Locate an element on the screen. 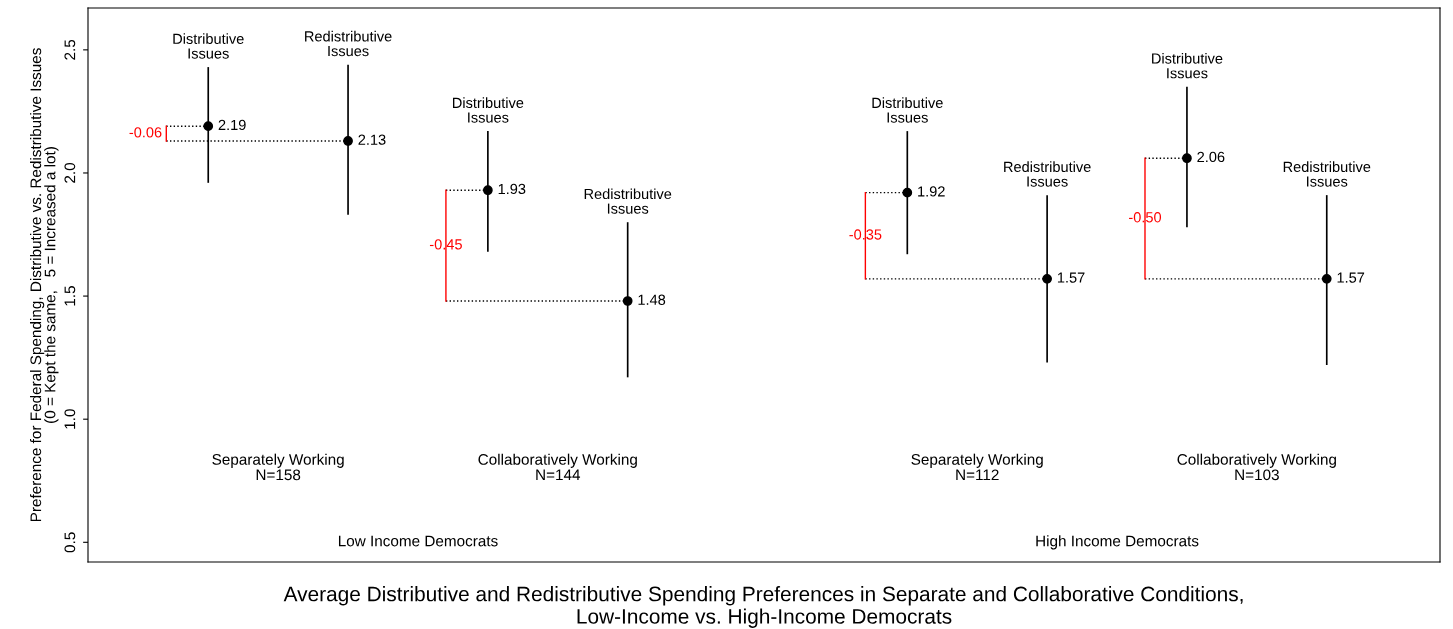 The height and width of the screenshot is (629, 1453). annotation: Separately Working N=158 is located at coordinates (278, 467).